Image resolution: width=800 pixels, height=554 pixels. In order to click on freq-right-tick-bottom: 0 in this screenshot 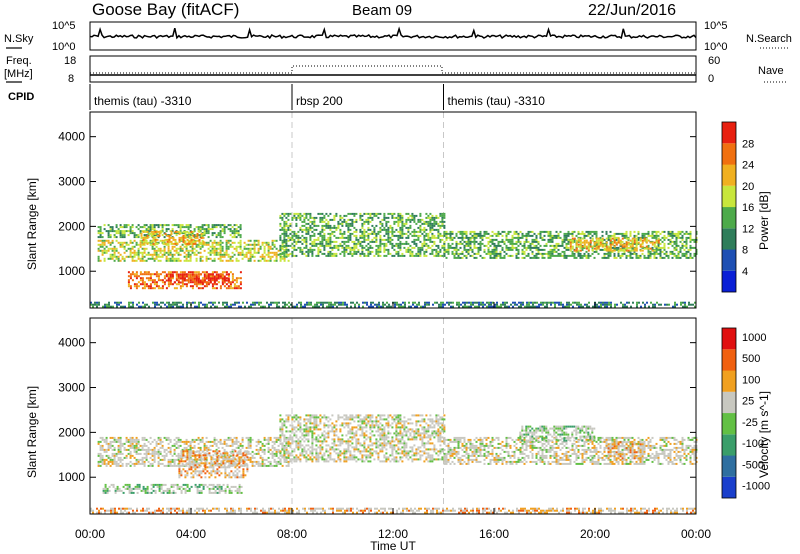, I will do `click(711, 79)`.